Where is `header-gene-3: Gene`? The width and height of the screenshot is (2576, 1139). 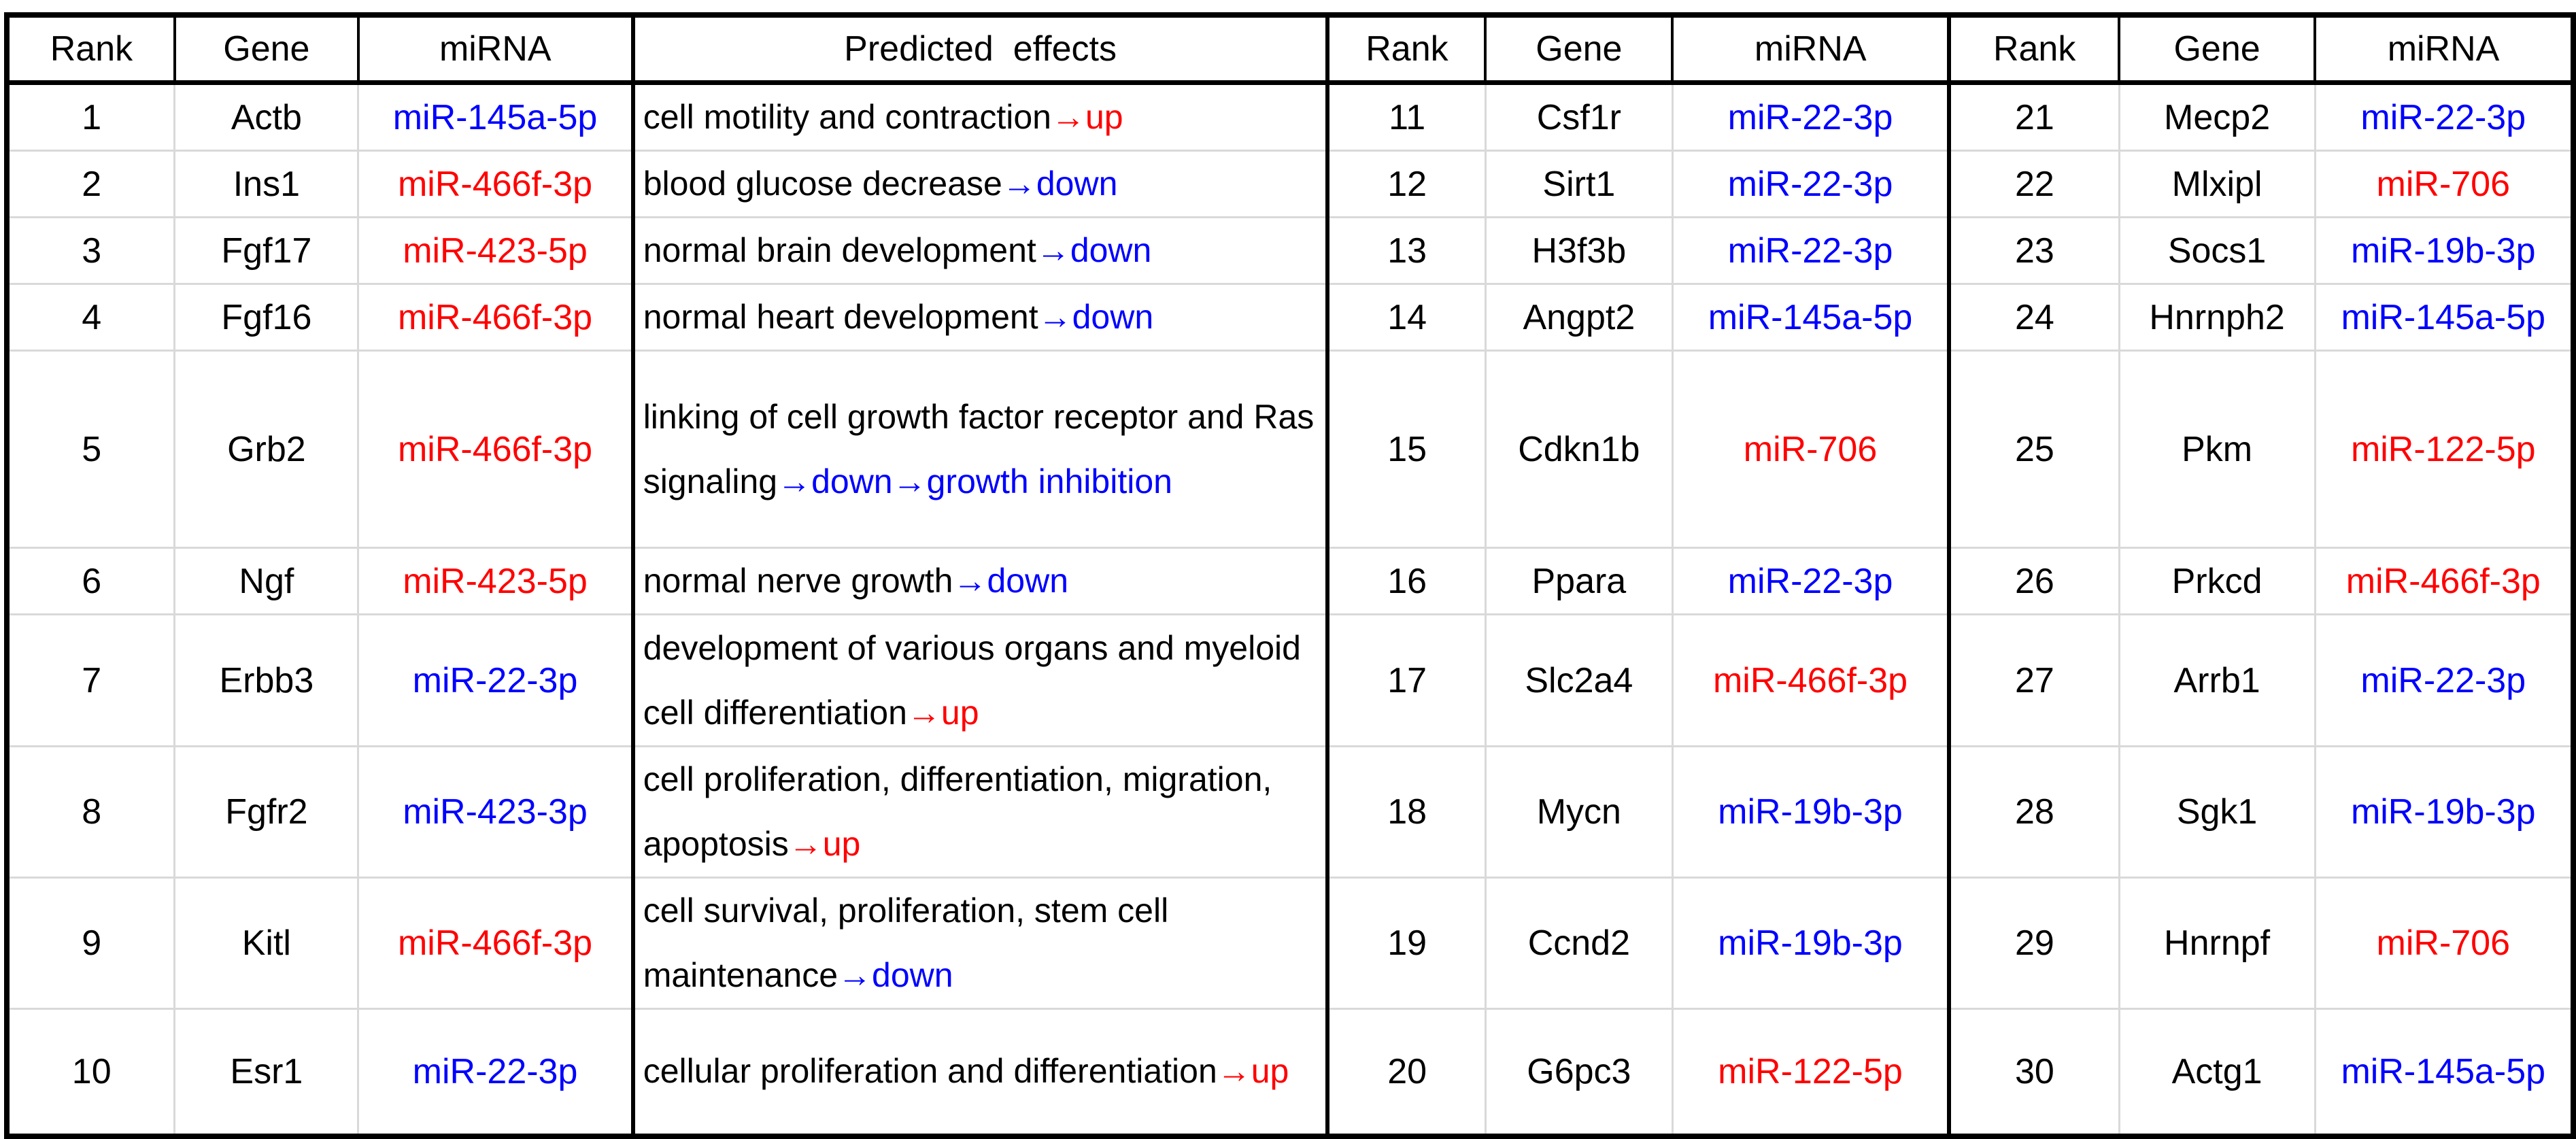 header-gene-3: Gene is located at coordinates (2217, 50).